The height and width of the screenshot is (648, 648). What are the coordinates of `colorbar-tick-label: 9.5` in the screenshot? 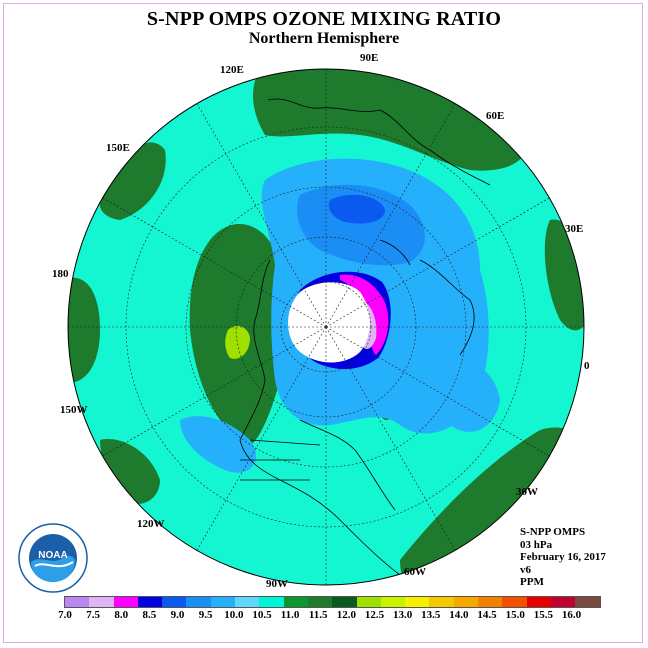 It's located at (205, 615).